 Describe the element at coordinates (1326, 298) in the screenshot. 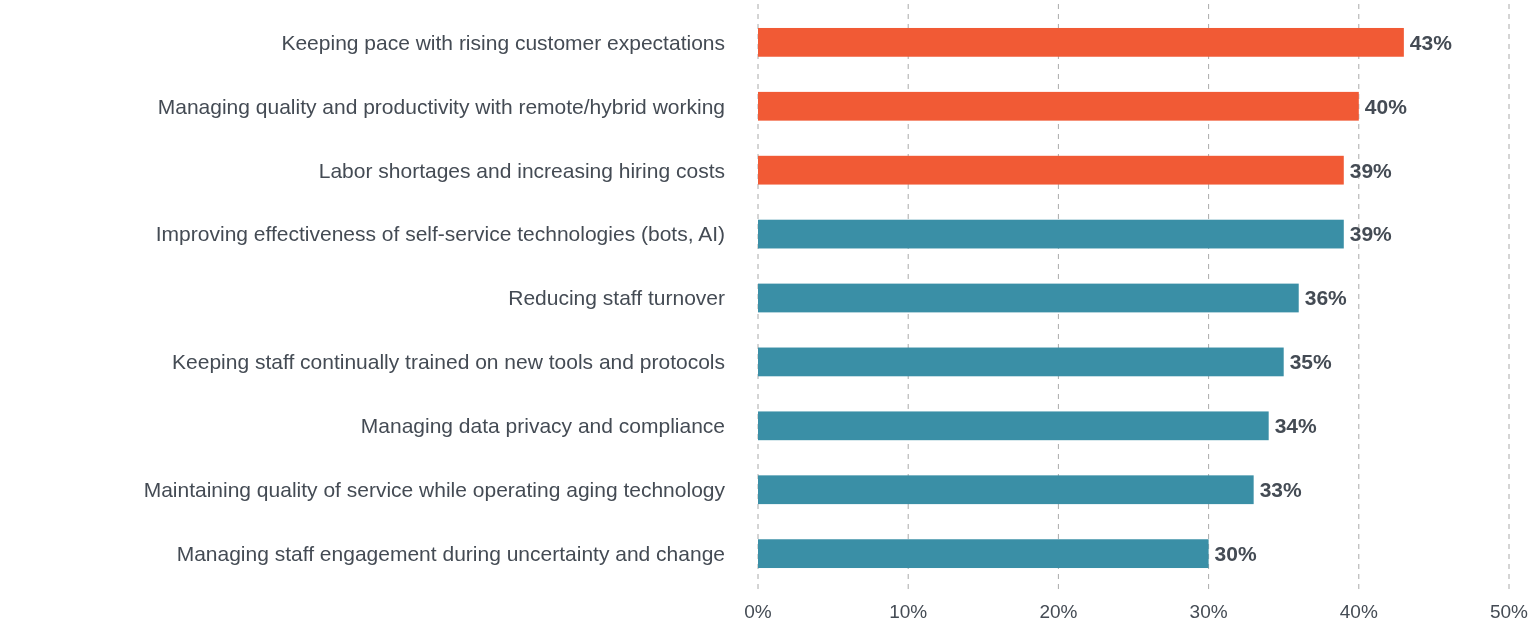

I see `data-label: 36%` at that location.